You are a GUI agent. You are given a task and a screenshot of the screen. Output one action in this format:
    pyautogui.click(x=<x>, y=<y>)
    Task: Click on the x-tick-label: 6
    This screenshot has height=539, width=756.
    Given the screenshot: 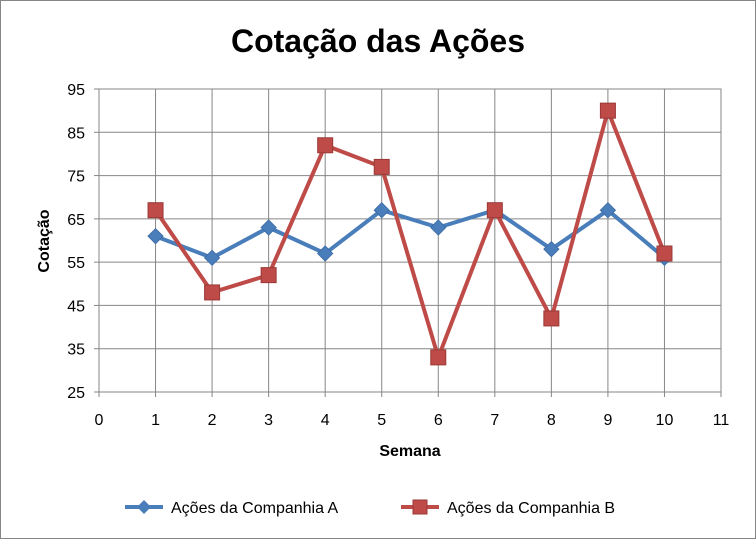 What is the action you would take?
    pyautogui.click(x=438, y=420)
    